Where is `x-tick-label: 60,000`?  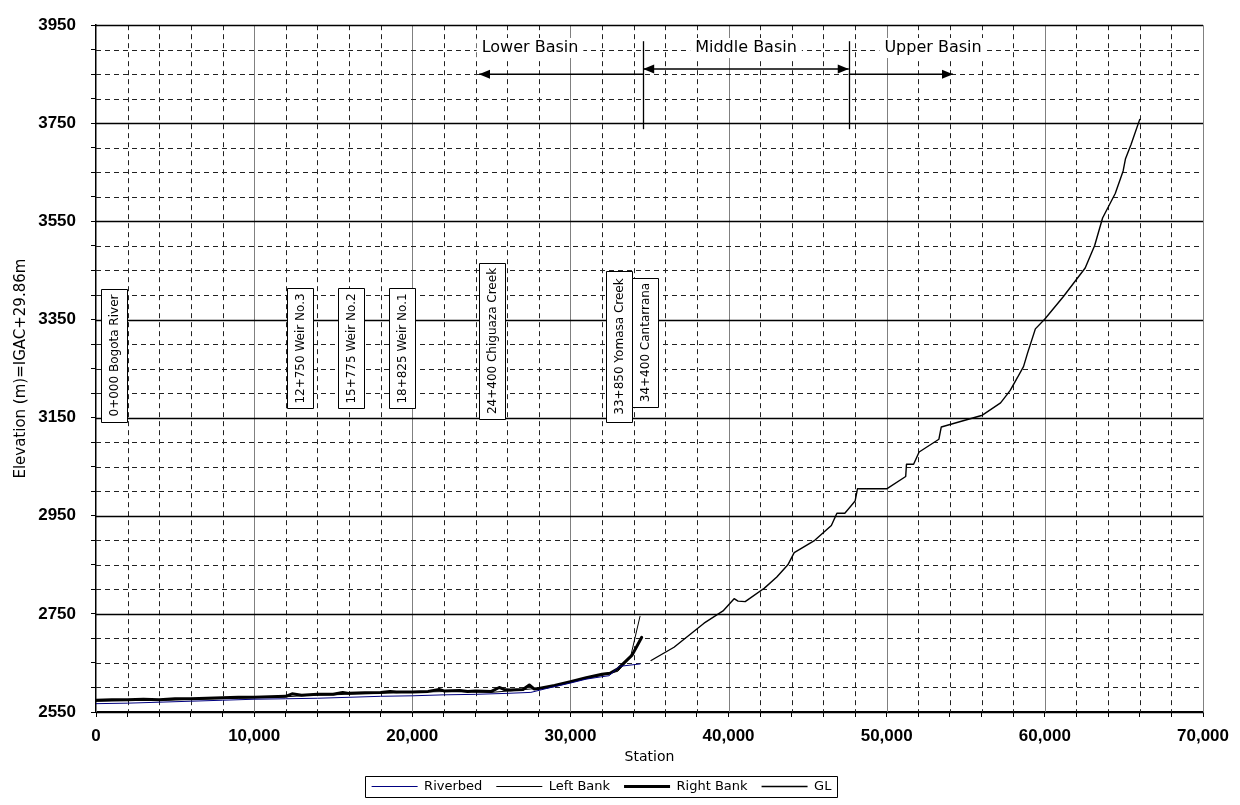 x-tick-label: 60,000 is located at coordinates (1044, 735).